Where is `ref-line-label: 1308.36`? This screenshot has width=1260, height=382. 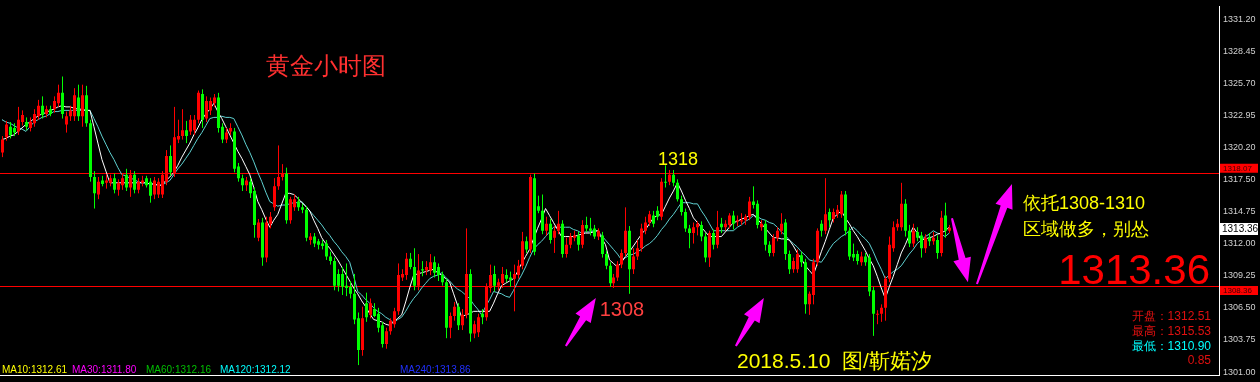
ref-line-label: 1308.36 is located at coordinates (1238, 291).